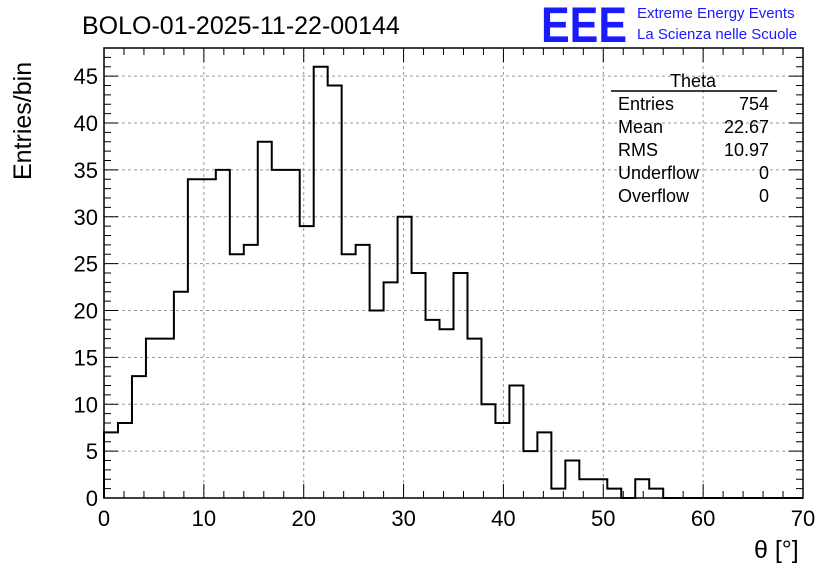 The width and height of the screenshot is (836, 572). Describe the element at coordinates (803, 518) in the screenshot. I see `x-tick-label: 70` at that location.